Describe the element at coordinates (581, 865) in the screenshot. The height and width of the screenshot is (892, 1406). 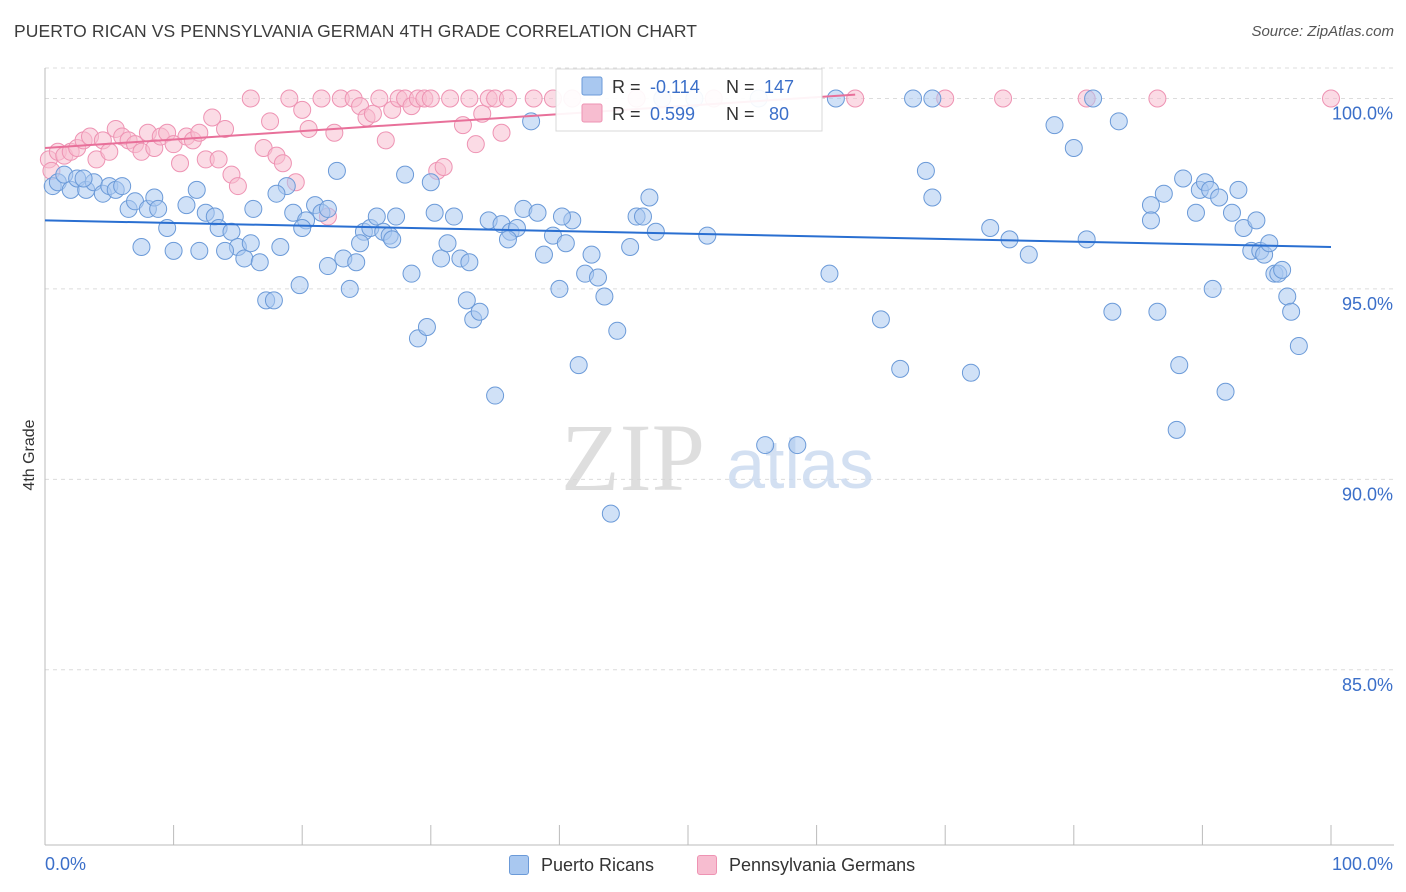
I see `legend-item-puerto-ricans: Puerto Ricans` at that location.